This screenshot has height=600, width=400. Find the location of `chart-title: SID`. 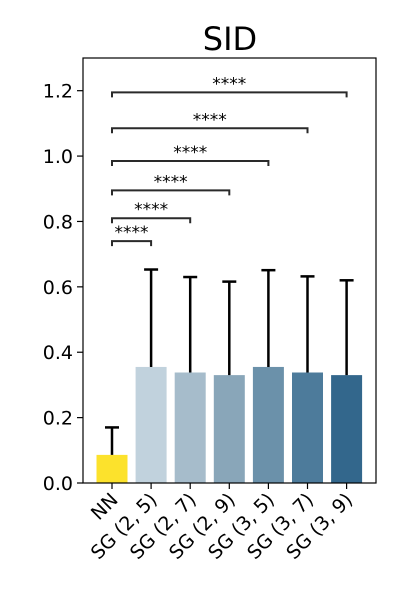

chart-title: SID is located at coordinates (230, 39).